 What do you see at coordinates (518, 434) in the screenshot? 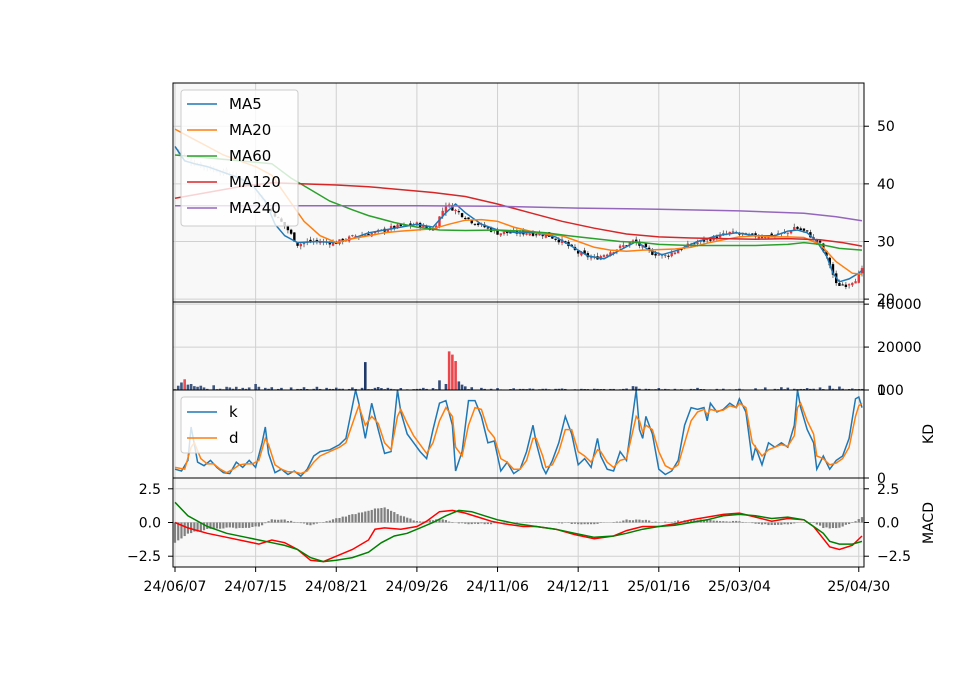
I see `kd-panel` at bounding box center [518, 434].